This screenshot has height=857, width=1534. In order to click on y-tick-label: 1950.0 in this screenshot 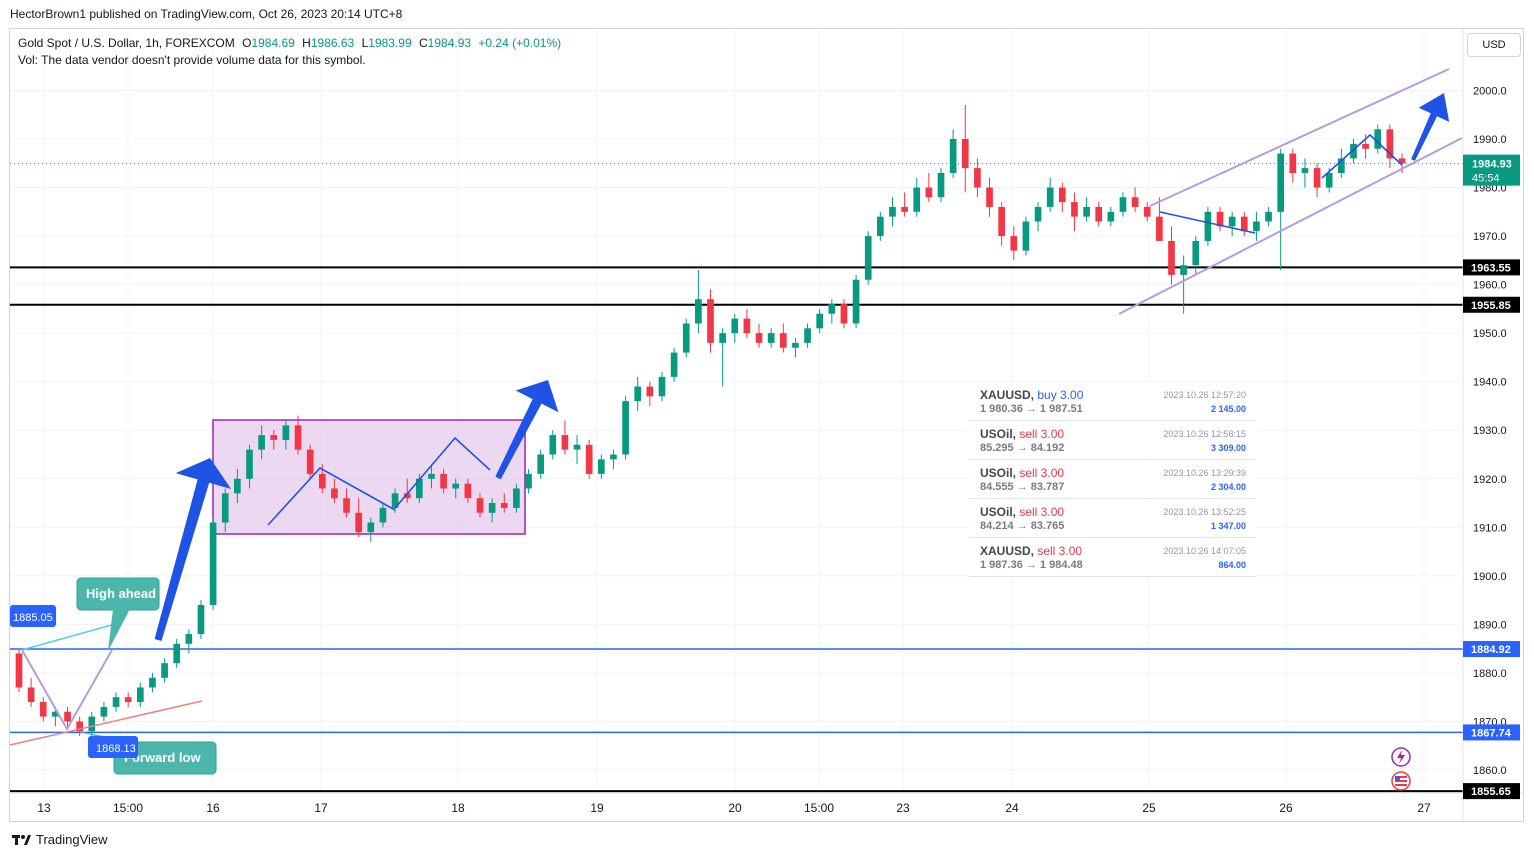, I will do `click(1490, 334)`.